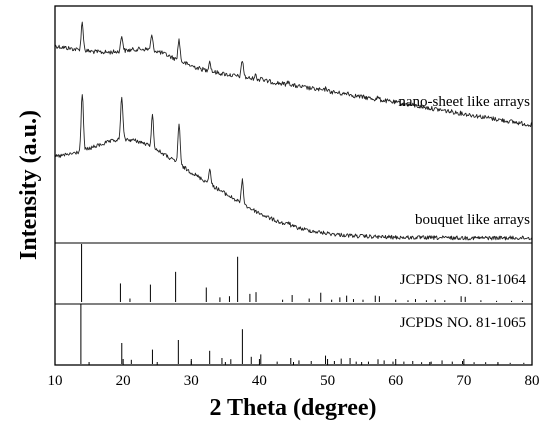 Image resolution: width=550 pixels, height=430 pixels. Describe the element at coordinates (259, 381) in the screenshot. I see `x-tick-label: 40` at that location.